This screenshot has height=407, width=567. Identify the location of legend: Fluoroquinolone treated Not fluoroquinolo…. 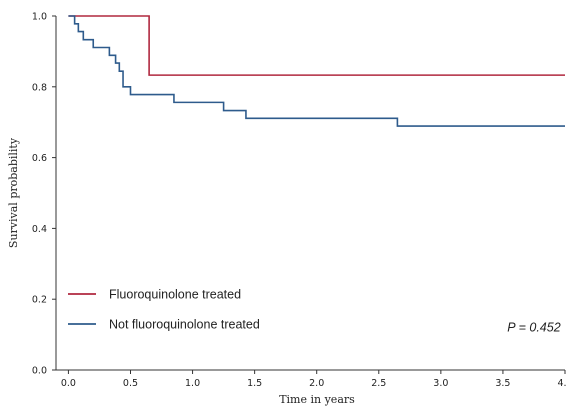
(164, 310).